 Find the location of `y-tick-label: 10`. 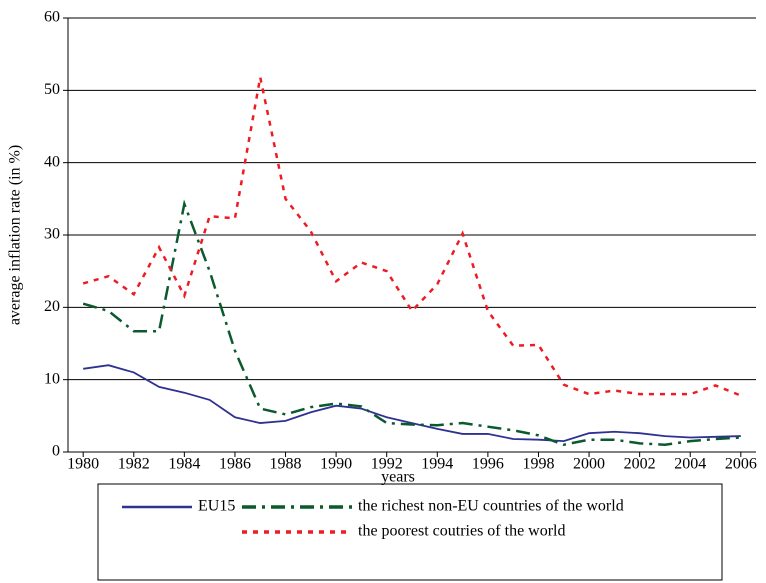

y-tick-label: 10 is located at coordinates (52, 378).